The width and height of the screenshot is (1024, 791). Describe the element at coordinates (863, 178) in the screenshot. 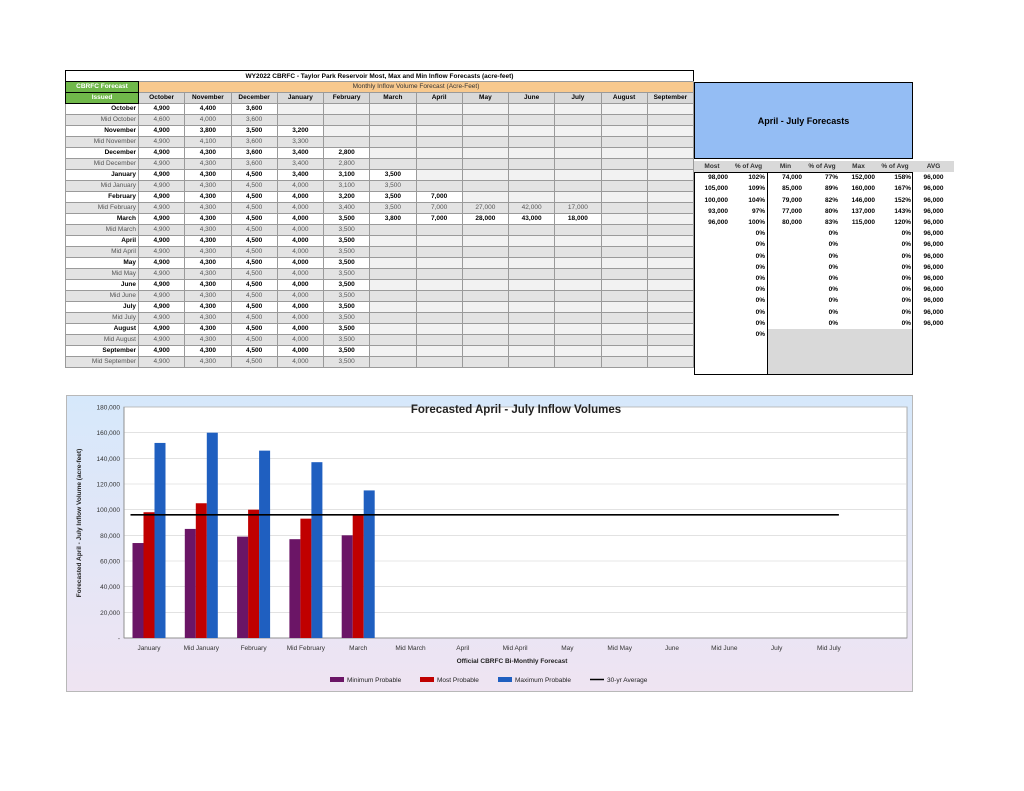

I see `aj-cell: 152,000` at that location.